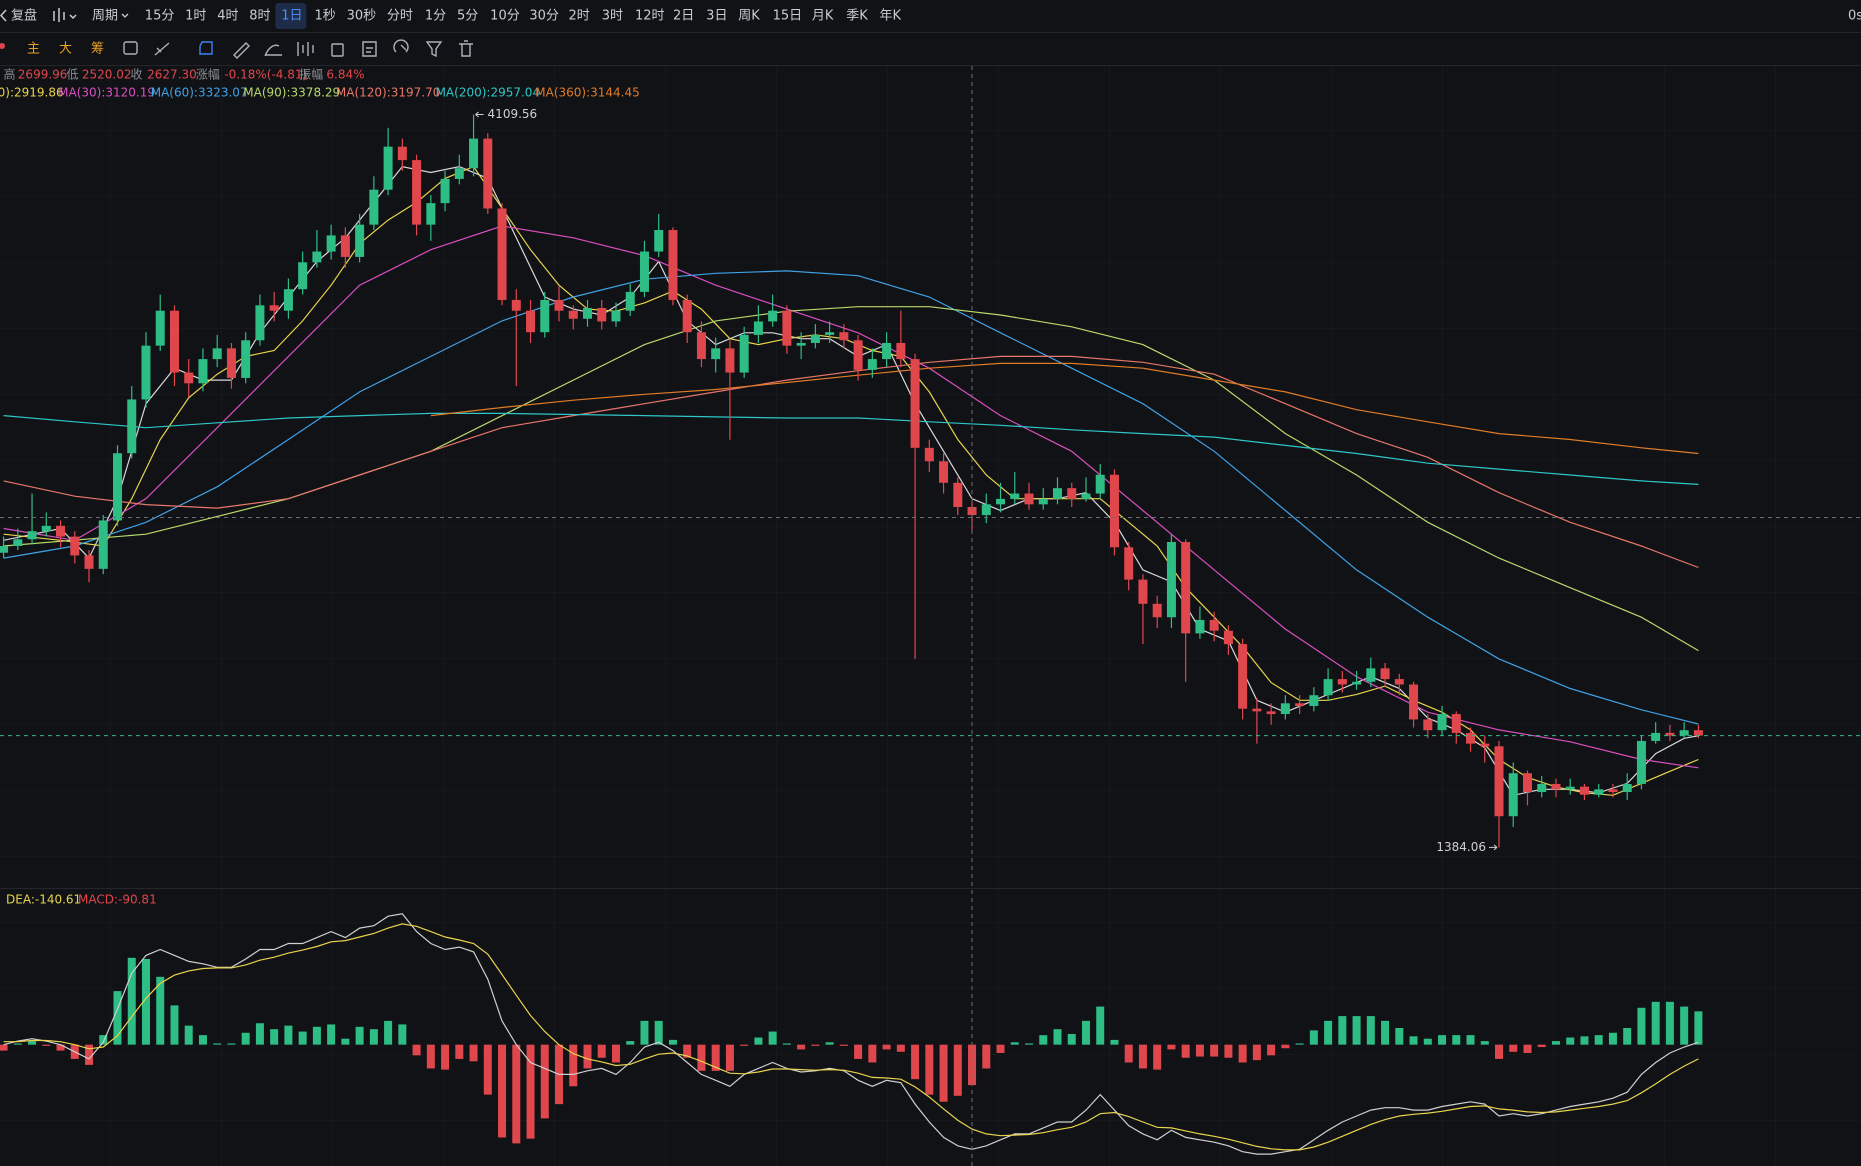 Image resolution: width=1861 pixels, height=1166 pixels. Describe the element at coordinates (400, 16) in the screenshot. I see `interval-button: 分时` at that location.